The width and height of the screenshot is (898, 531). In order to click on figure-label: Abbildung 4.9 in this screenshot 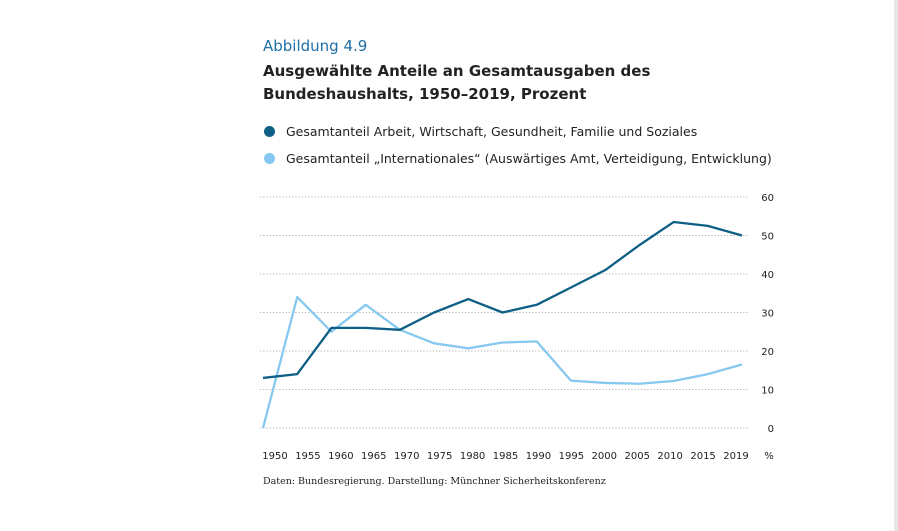, I will do `click(315, 46)`.